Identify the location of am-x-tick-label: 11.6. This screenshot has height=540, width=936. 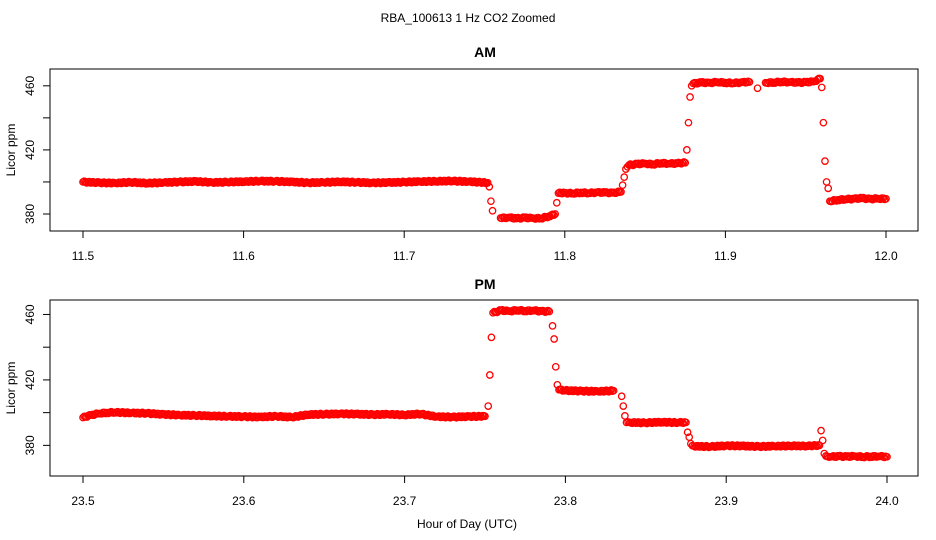
(243, 256).